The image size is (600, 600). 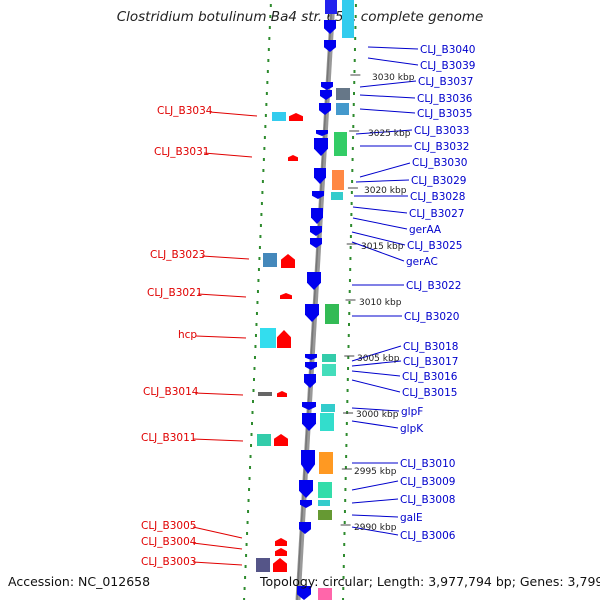 I want to click on right-label: CLJ_B3006, so click(x=428, y=536).